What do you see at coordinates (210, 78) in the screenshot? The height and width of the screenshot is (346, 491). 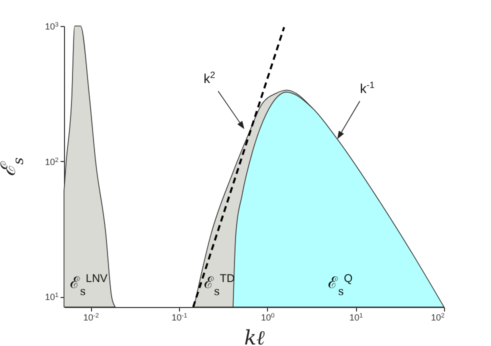 I see `annotation: k$^{2}$` at bounding box center [210, 78].